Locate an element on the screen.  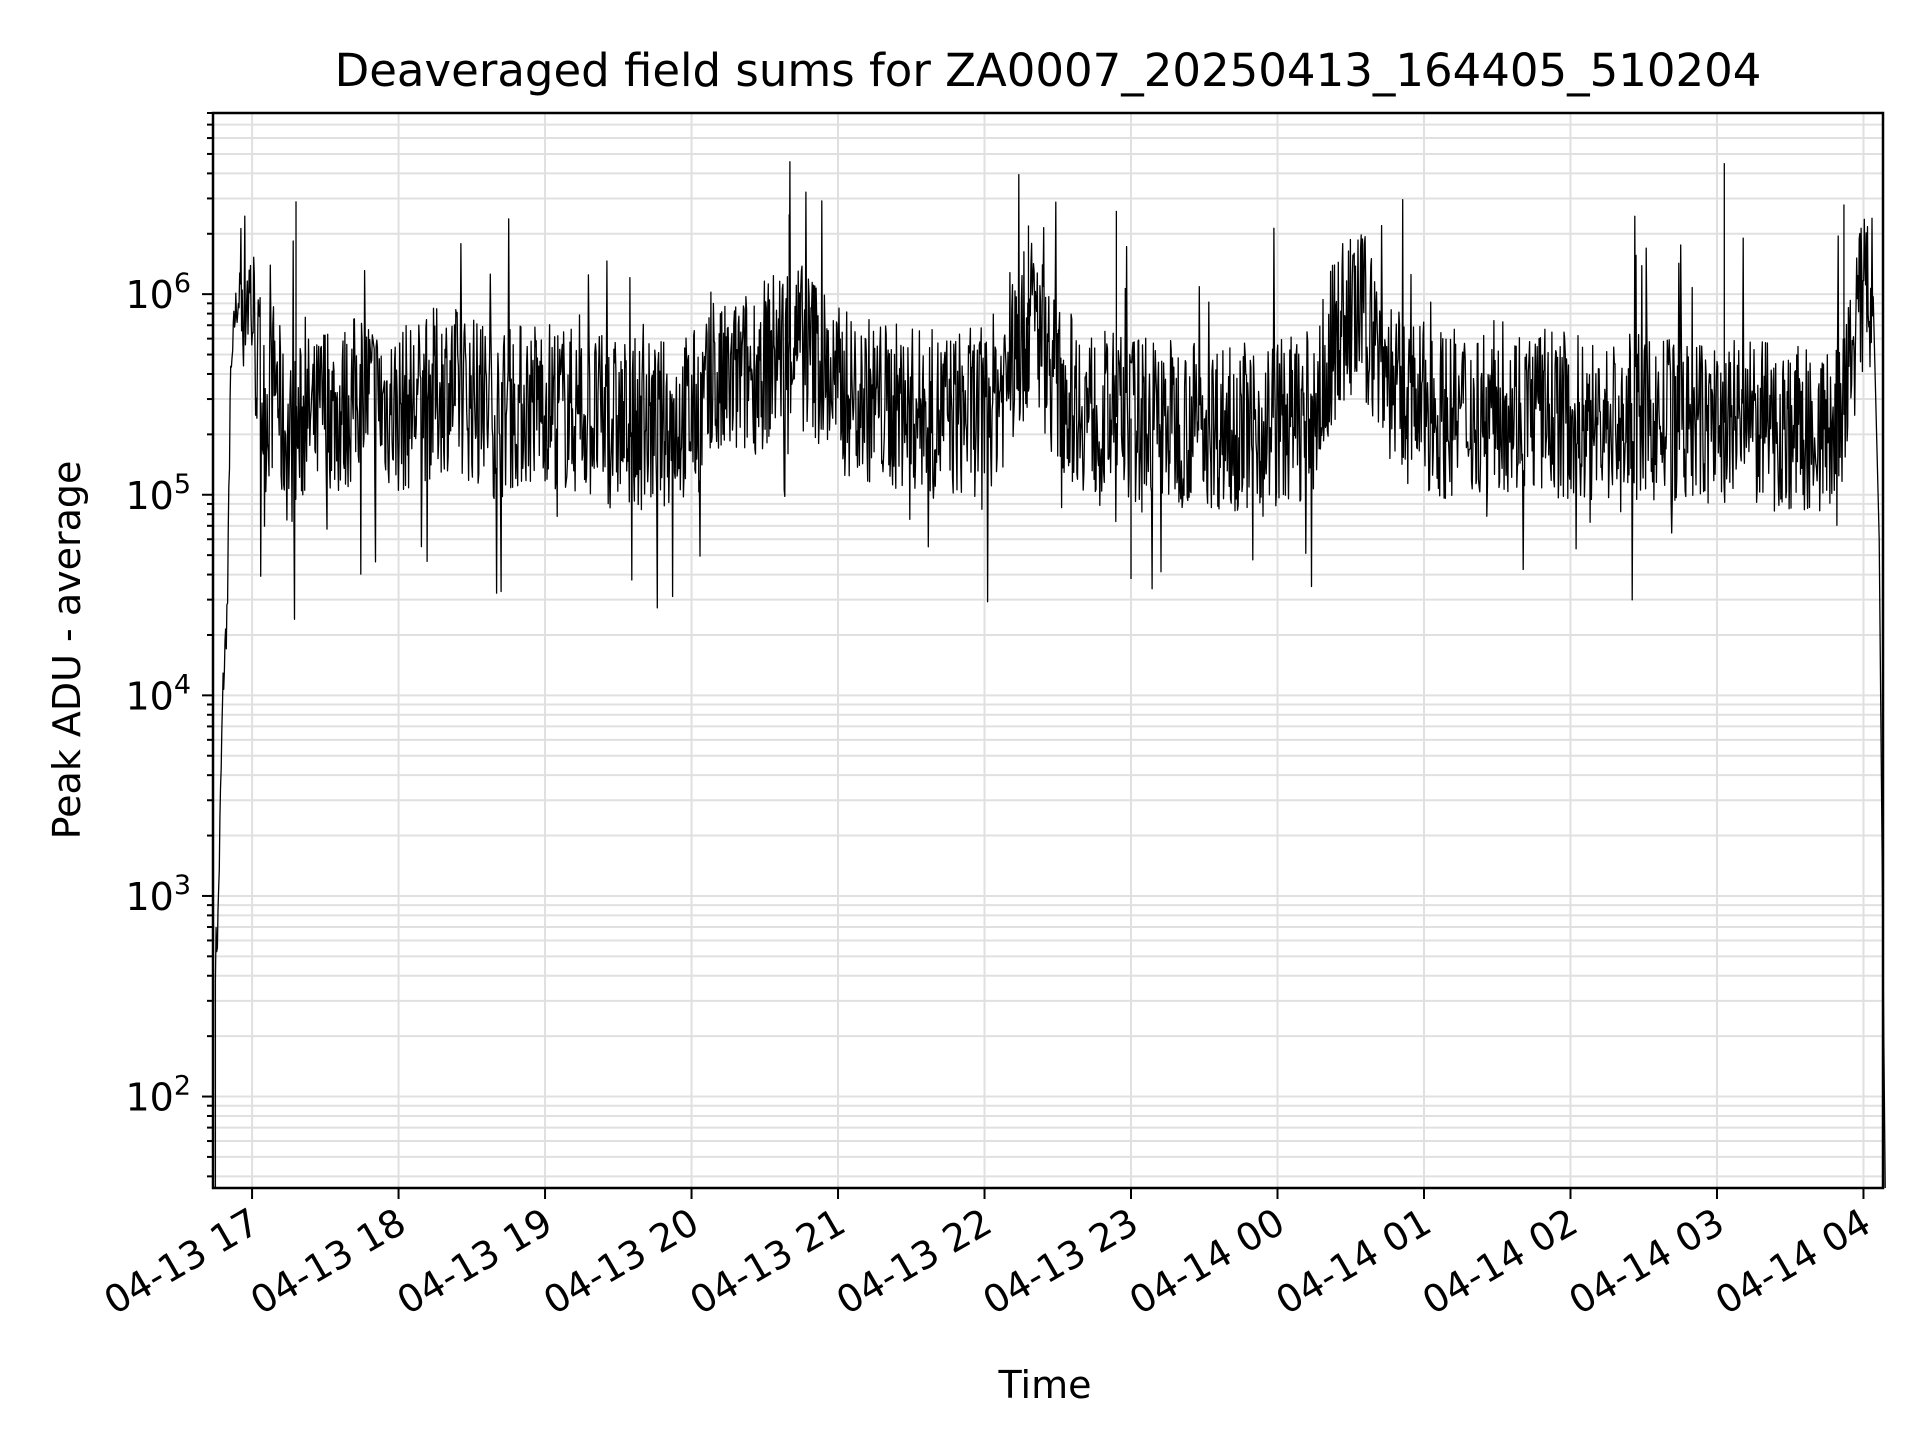
y-axis-label: Peak ADU - average is located at coordinates (67, 650).